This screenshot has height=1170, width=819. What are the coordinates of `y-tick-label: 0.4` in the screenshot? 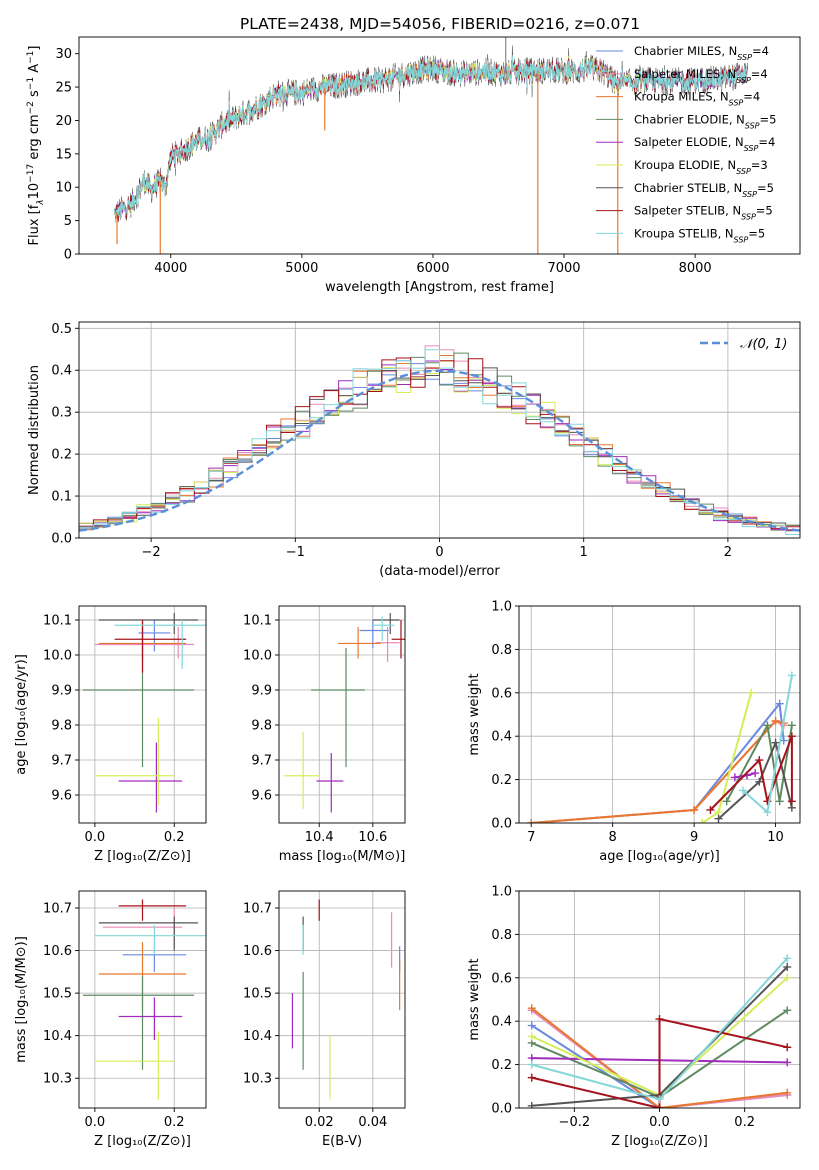 It's located at (61, 371).